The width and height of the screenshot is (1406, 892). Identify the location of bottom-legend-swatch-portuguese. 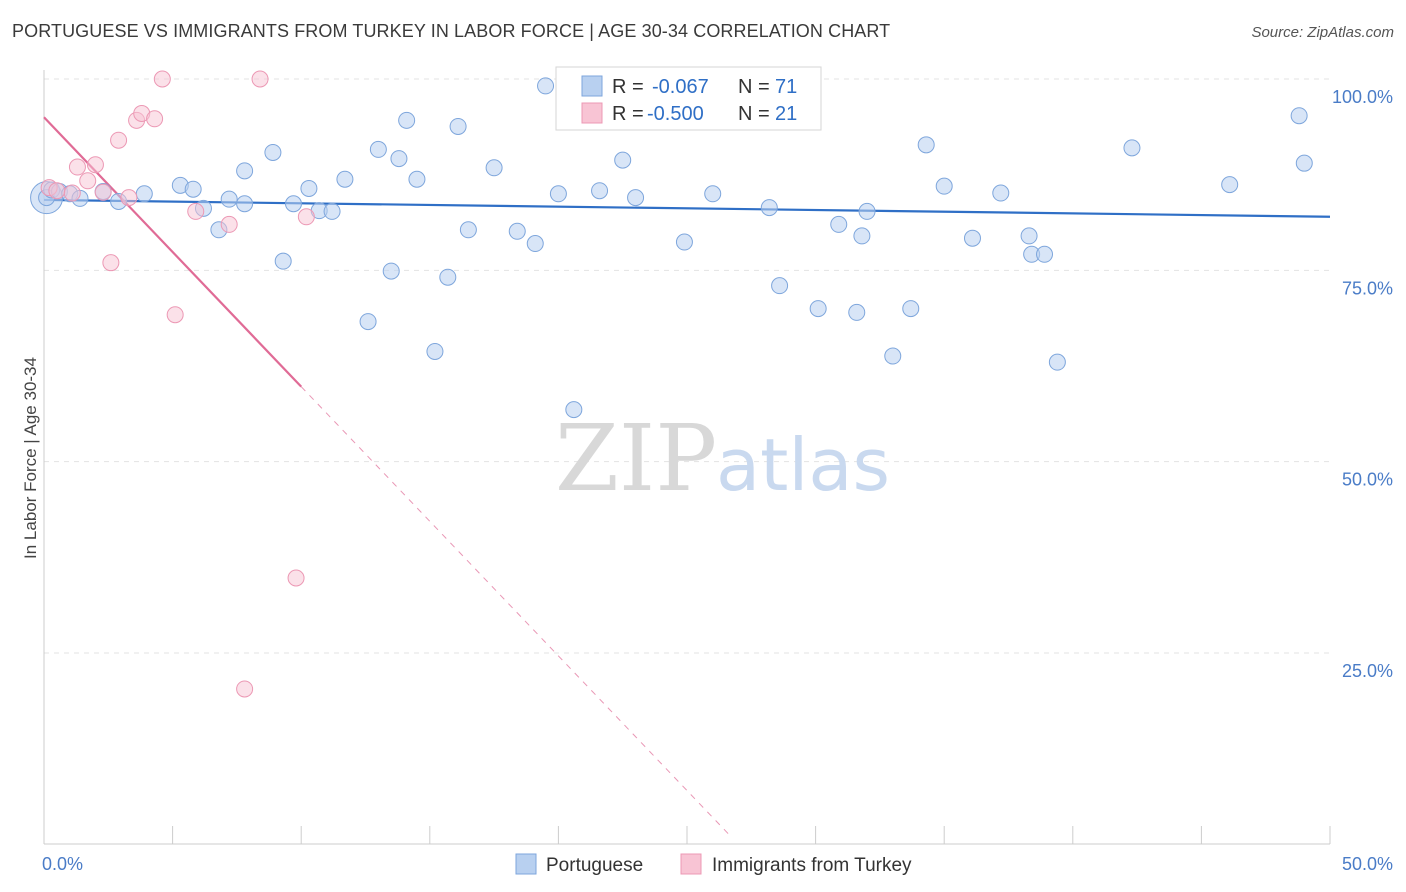
(526, 864).